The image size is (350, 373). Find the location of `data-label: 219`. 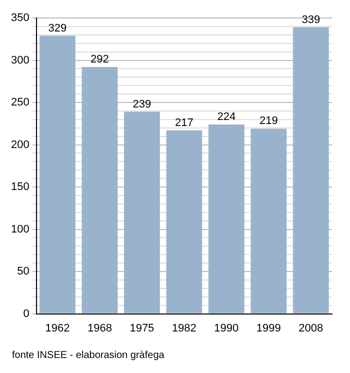

data-label: 219 is located at coordinates (268, 121).